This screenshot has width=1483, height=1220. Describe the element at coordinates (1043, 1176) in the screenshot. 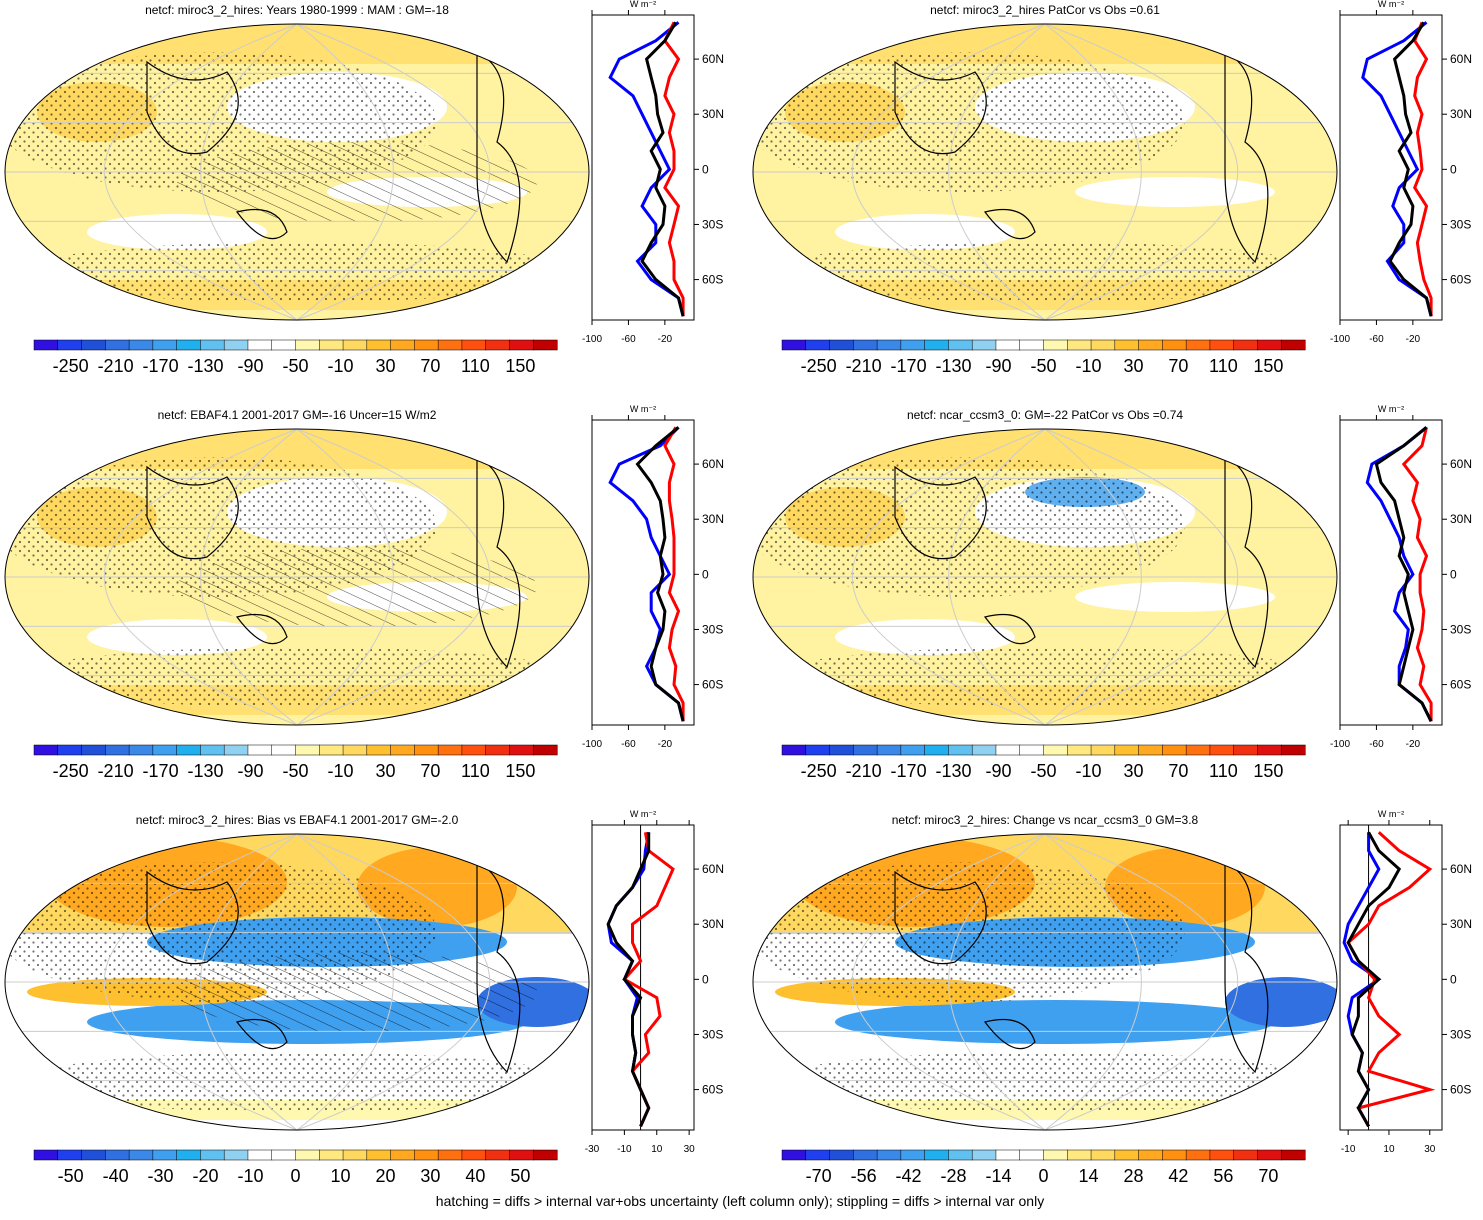

I see `colorbar-label: 0` at that location.